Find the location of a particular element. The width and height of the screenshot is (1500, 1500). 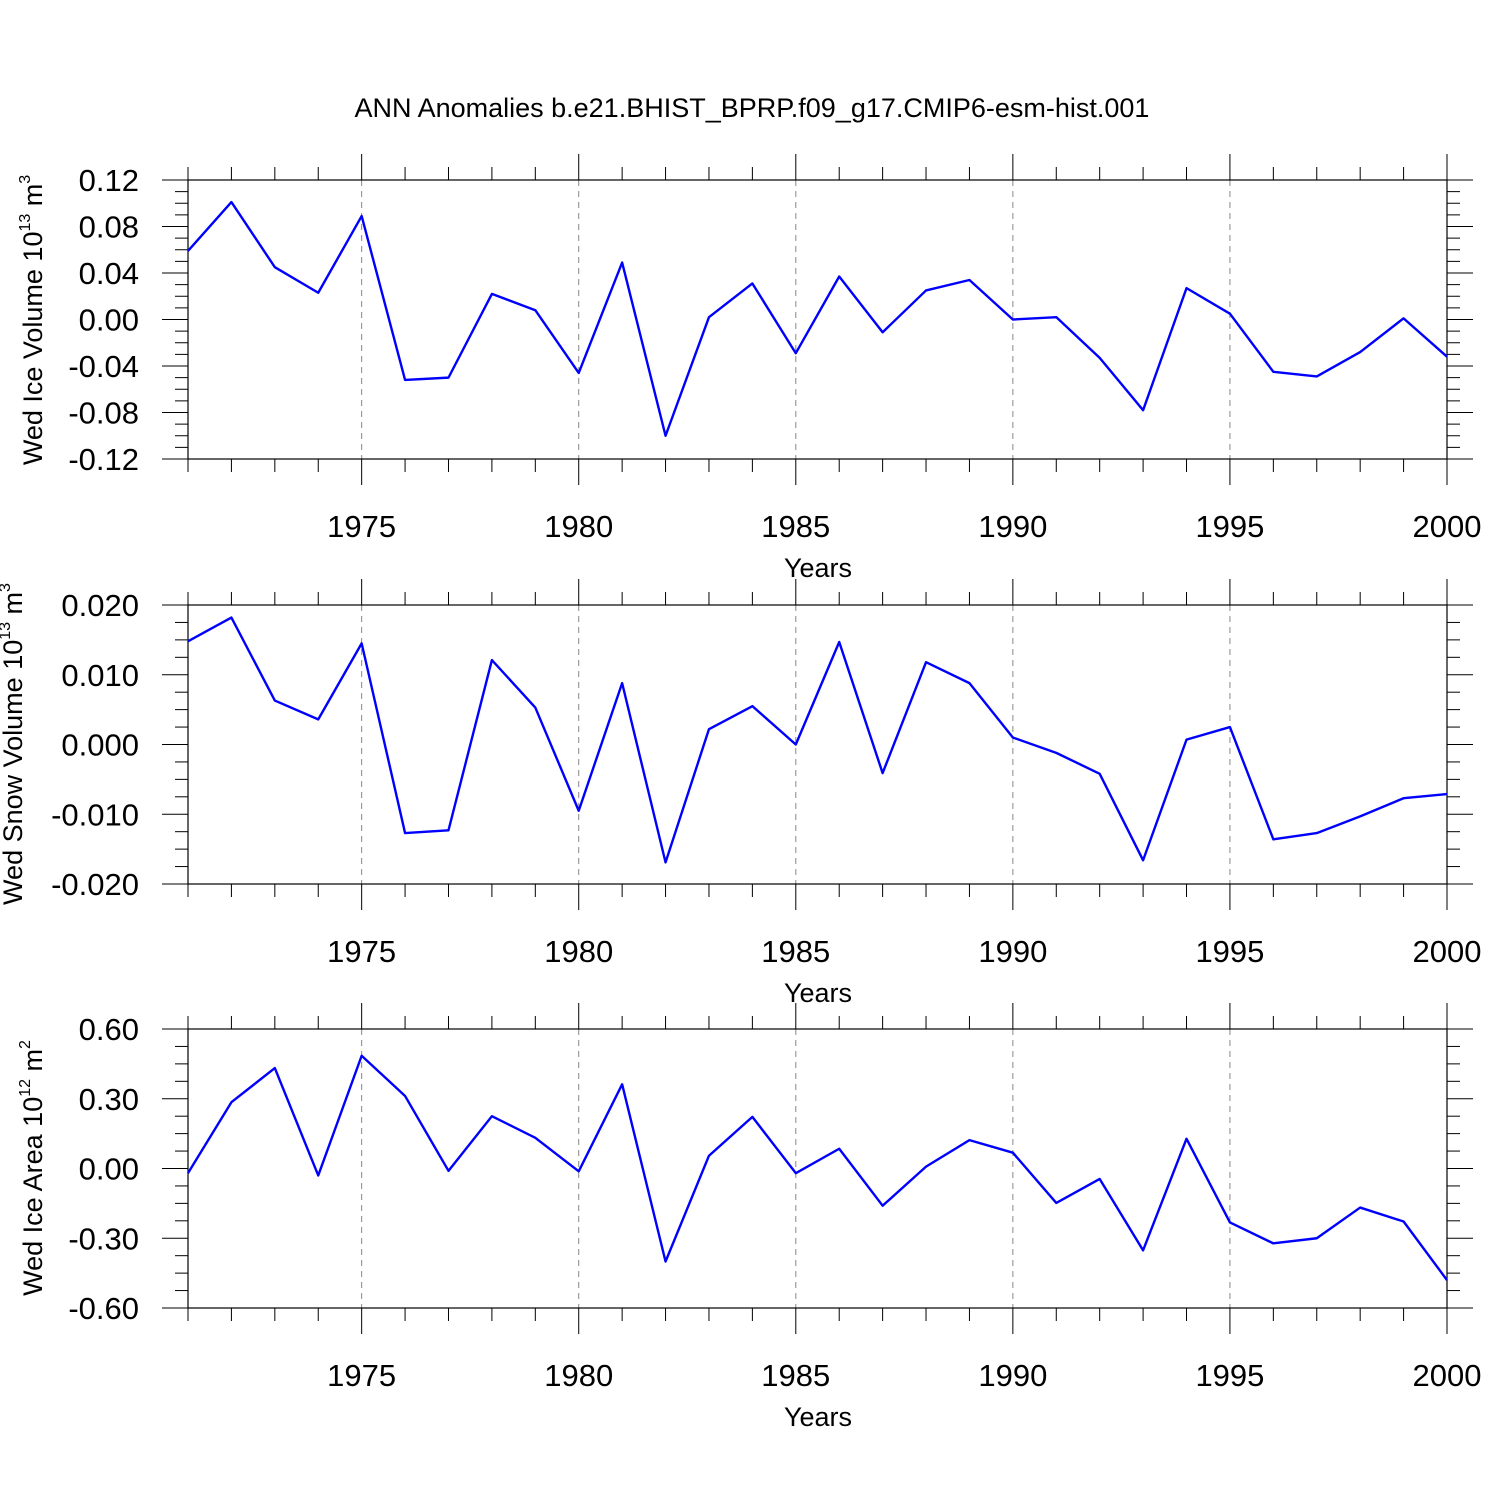

y-tick-label: 0.12 is located at coordinates (109, 180).